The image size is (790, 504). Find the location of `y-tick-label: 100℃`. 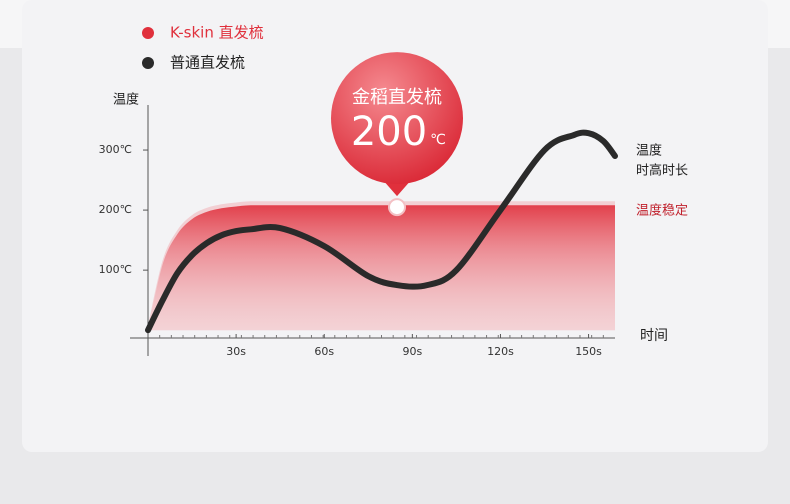

y-tick-label: 100℃ is located at coordinates (115, 269).